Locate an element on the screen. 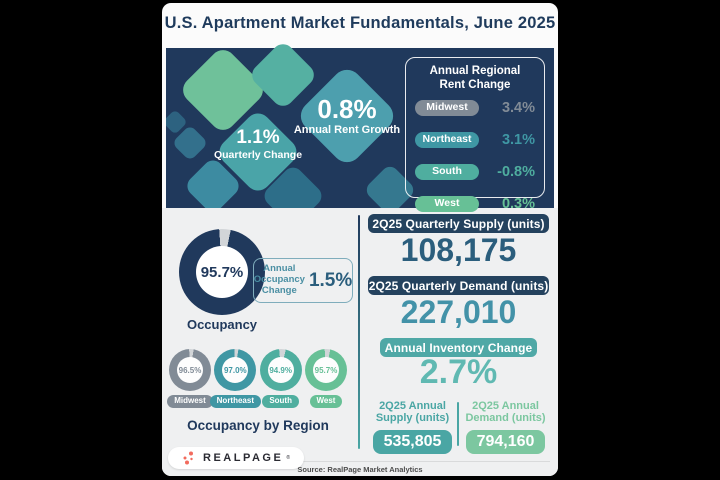 This screenshot has width=720, height=480. annual-demand-label: 2Q25 Annual Demand (units) is located at coordinates (505, 412).